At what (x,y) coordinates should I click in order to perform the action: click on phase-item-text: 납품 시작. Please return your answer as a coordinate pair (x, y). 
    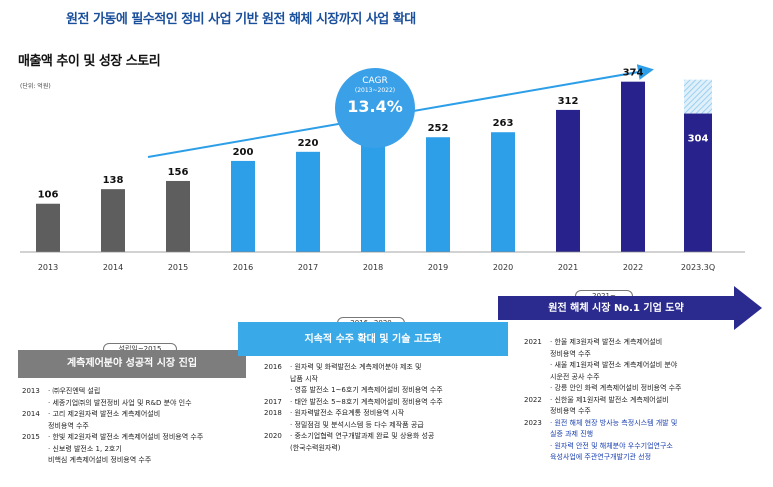
    Looking at the image, I should click on (304, 378).